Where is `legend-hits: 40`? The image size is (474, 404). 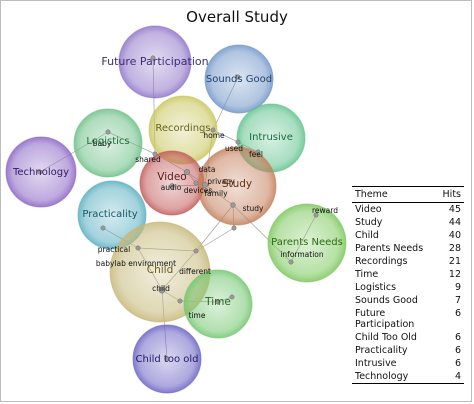
legend-hits: 40 is located at coordinates (454, 235).